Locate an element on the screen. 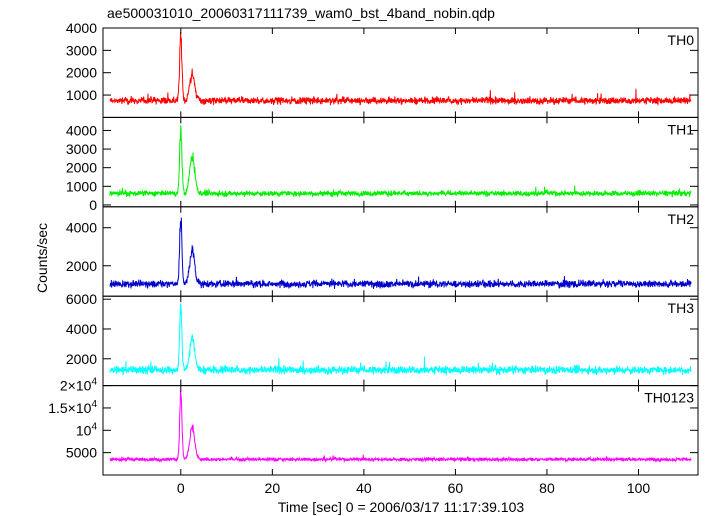  y-tick-label: 6000 is located at coordinates (81, 299).